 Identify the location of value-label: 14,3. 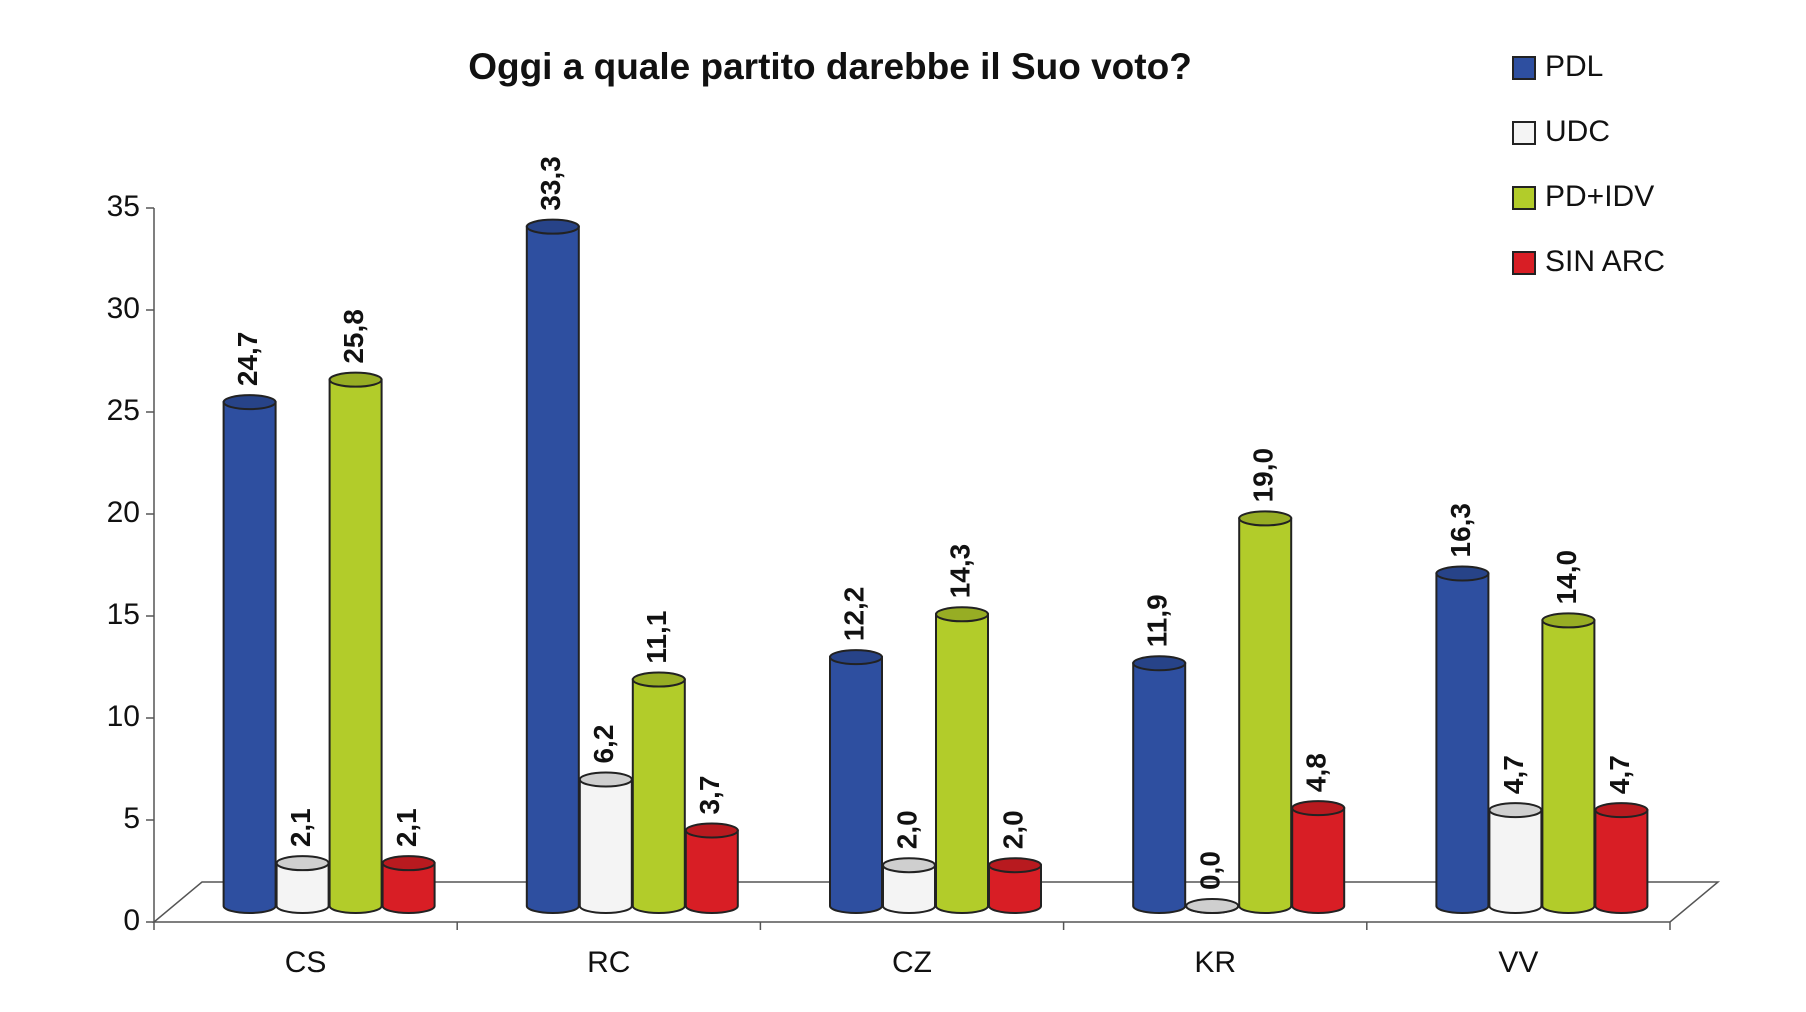
(959, 571).